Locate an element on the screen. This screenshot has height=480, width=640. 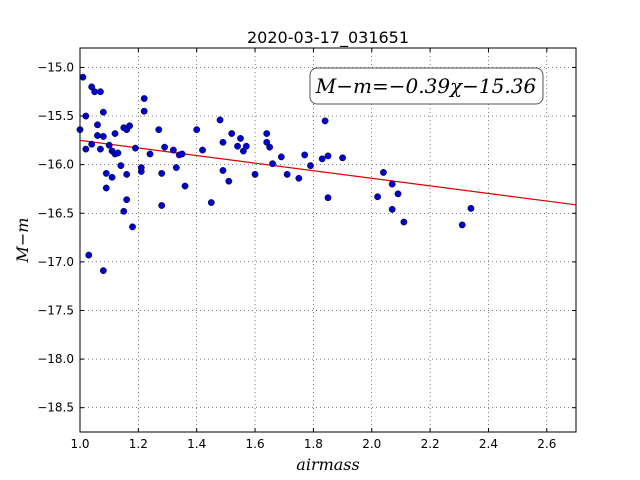
fit-line is located at coordinates (328, 172).